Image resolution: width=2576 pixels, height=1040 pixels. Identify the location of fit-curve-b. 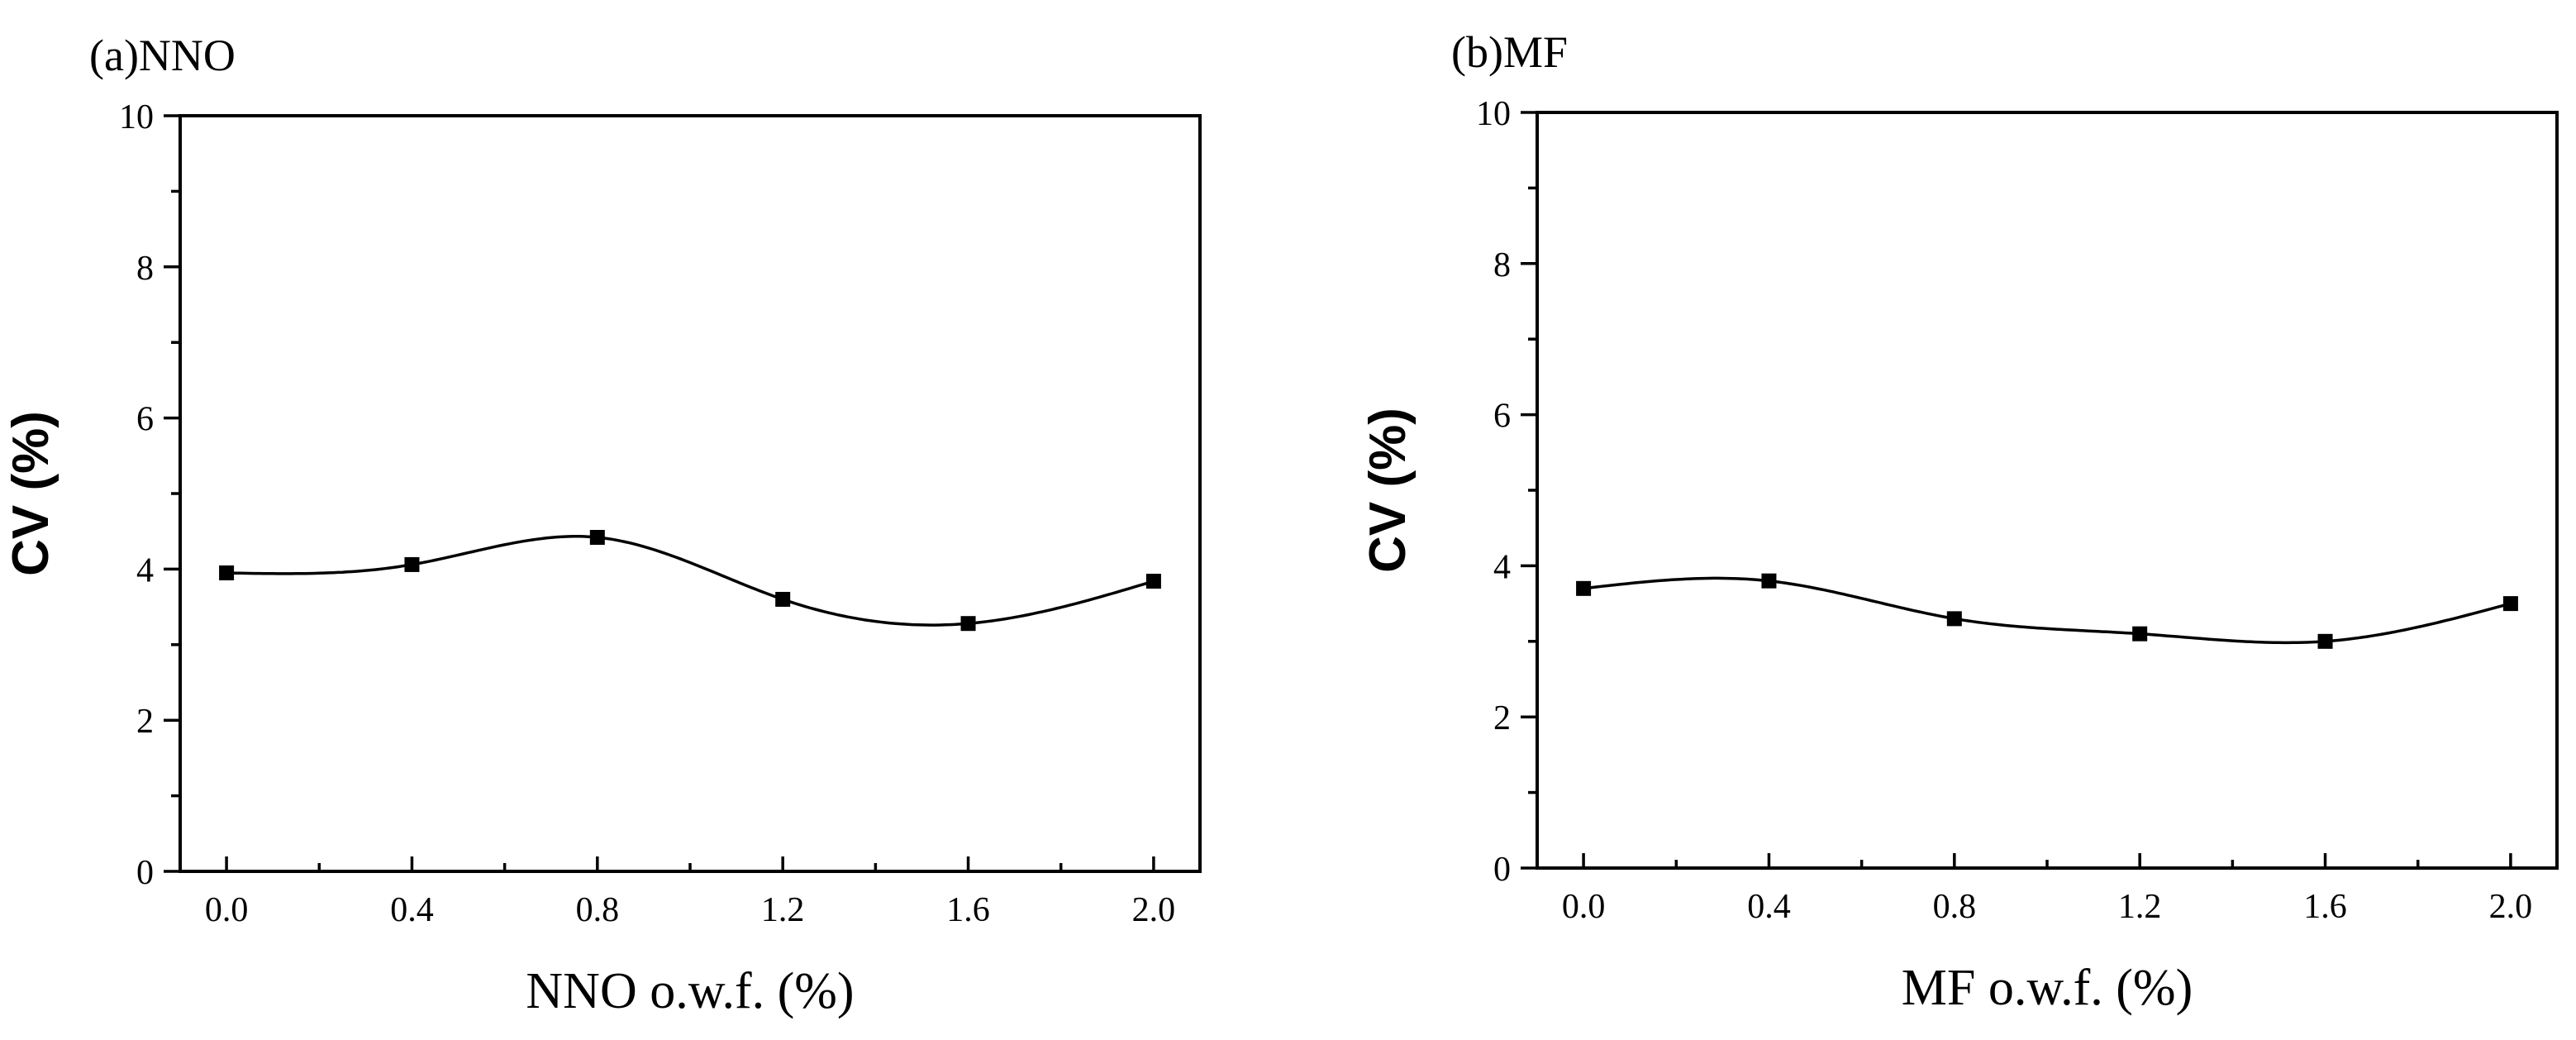
(2048, 610).